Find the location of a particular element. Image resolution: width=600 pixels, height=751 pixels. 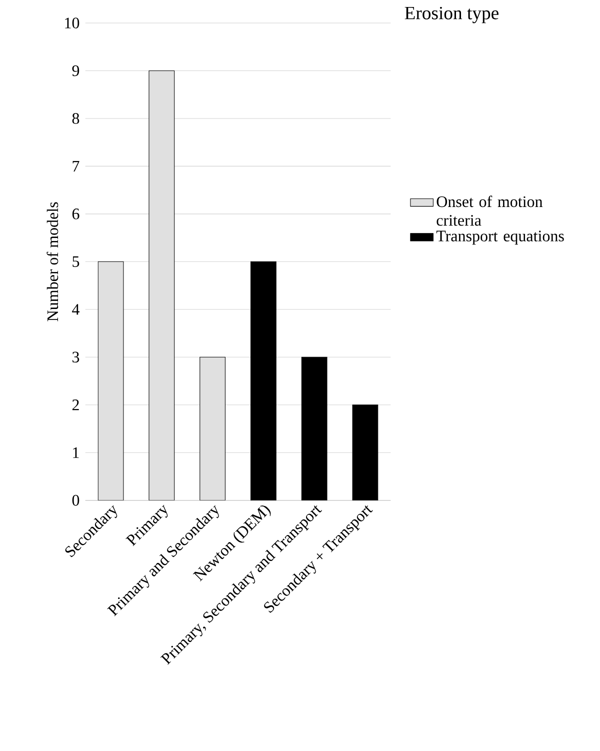

y-tick-label: 9 is located at coordinates (76, 70).